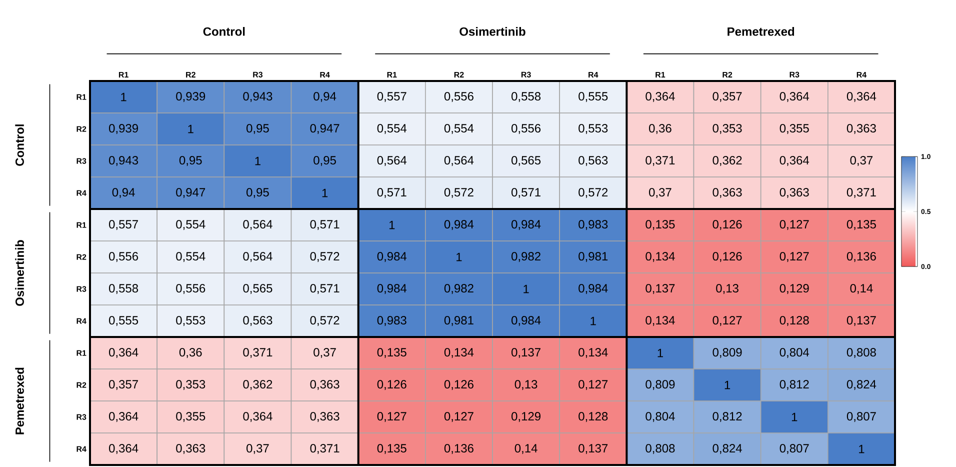  I want to click on data-label: 0,557, so click(391, 97).